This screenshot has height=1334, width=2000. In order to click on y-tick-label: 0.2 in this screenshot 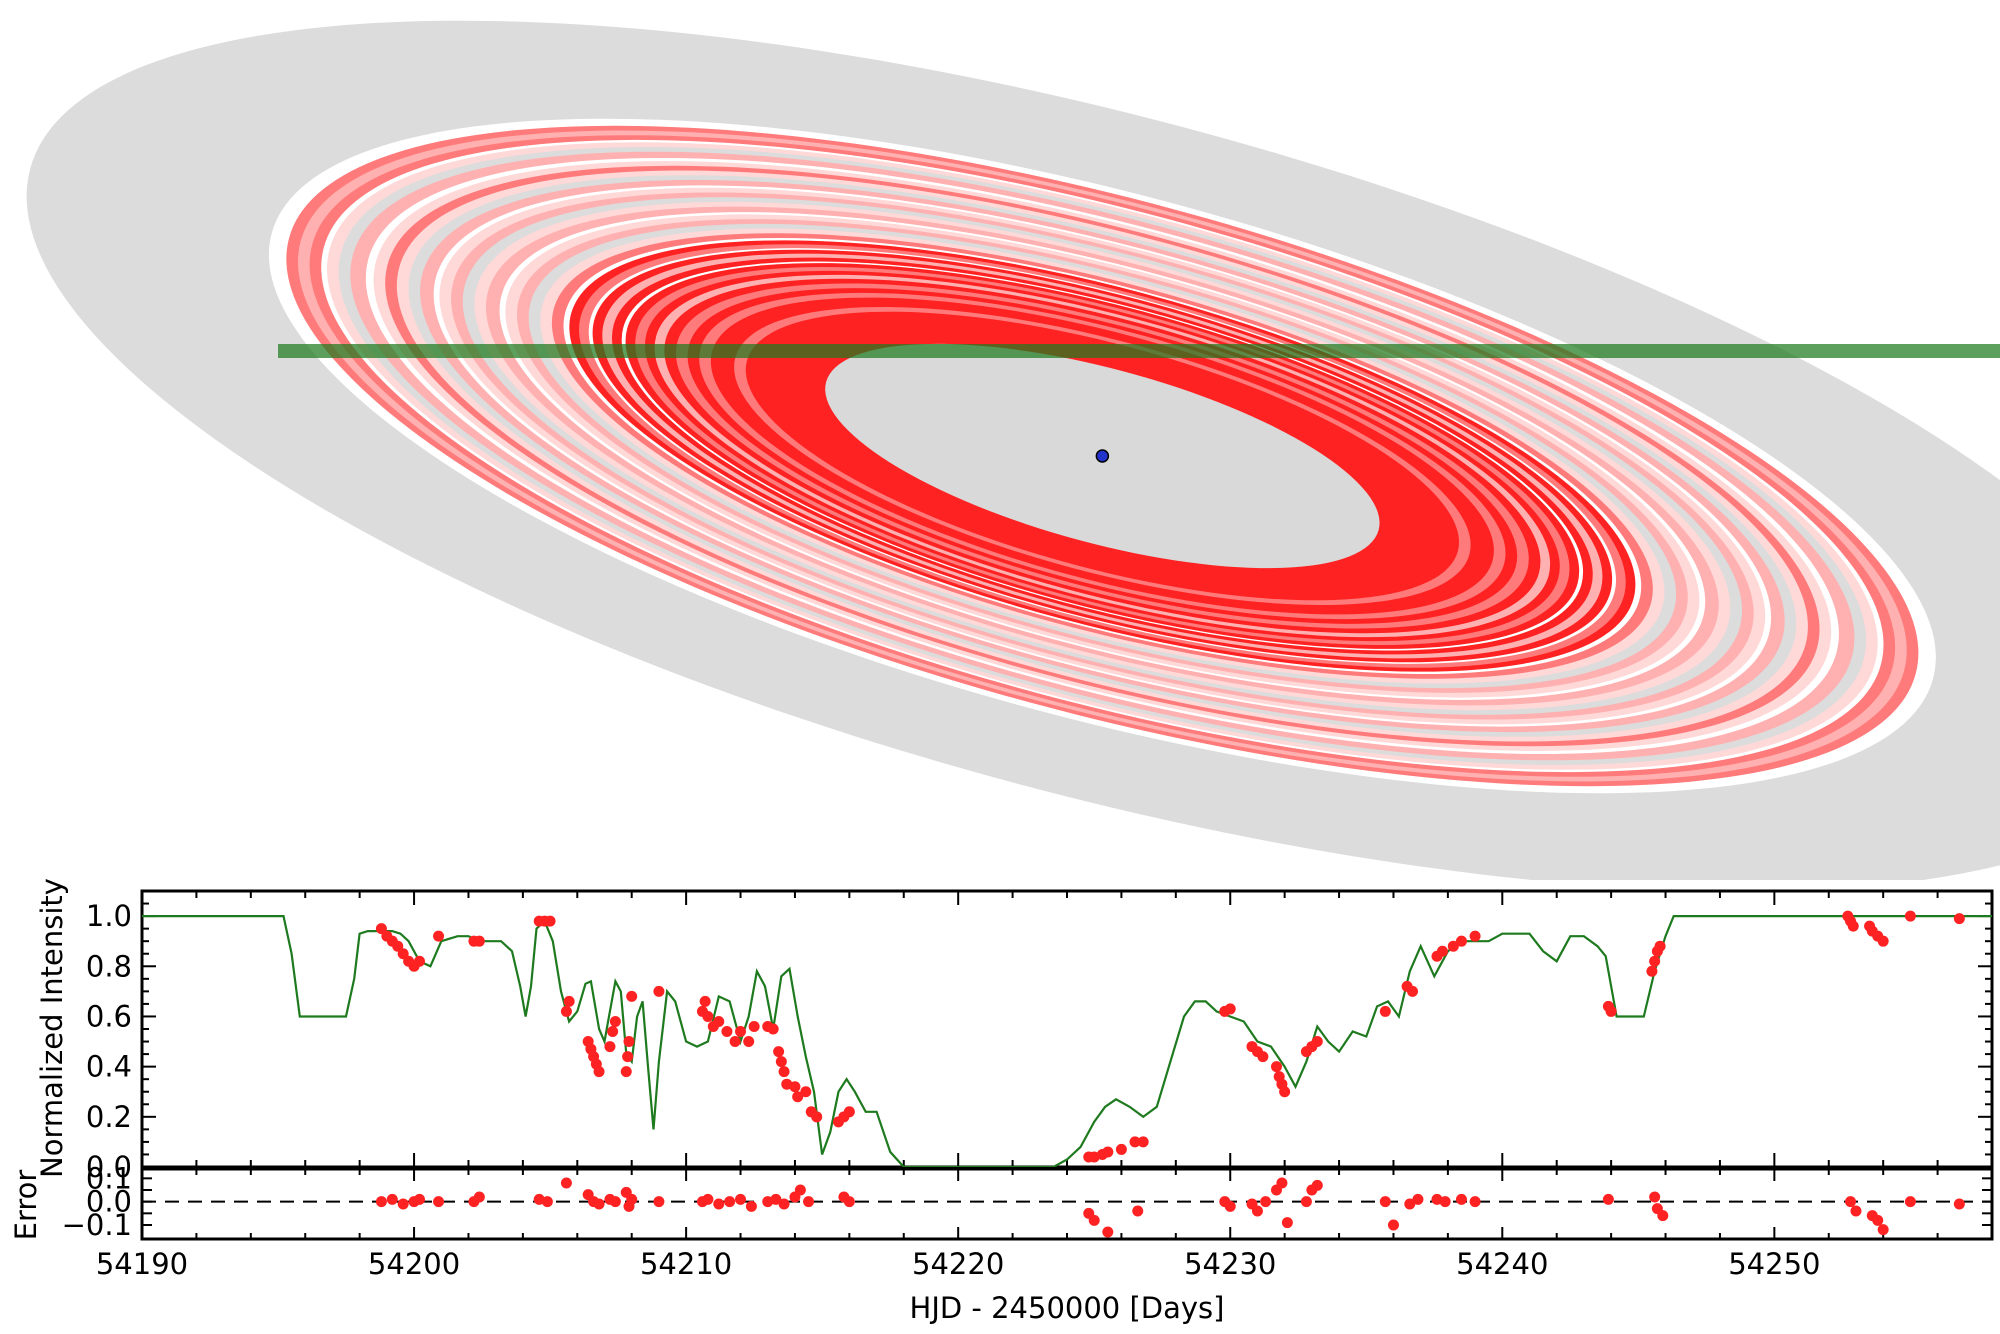, I will do `click(109, 1117)`.